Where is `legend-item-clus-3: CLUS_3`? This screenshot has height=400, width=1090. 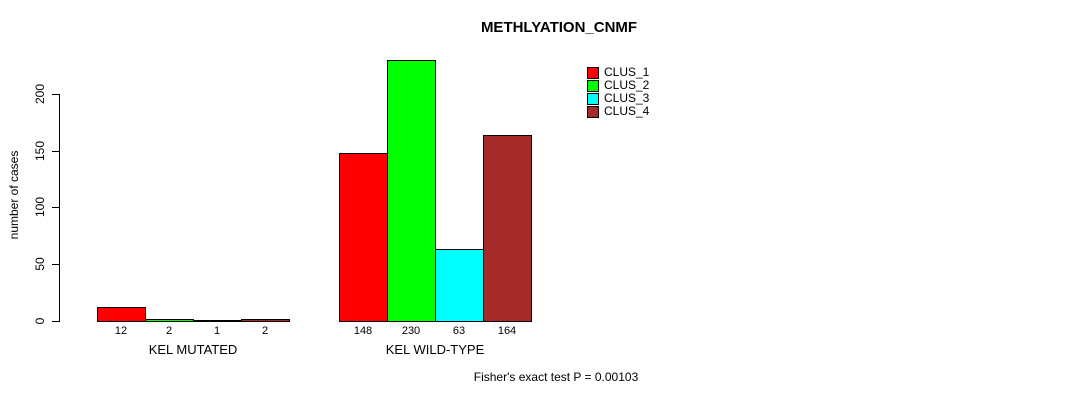 legend-item-clus-3: CLUS_3 is located at coordinates (618, 98).